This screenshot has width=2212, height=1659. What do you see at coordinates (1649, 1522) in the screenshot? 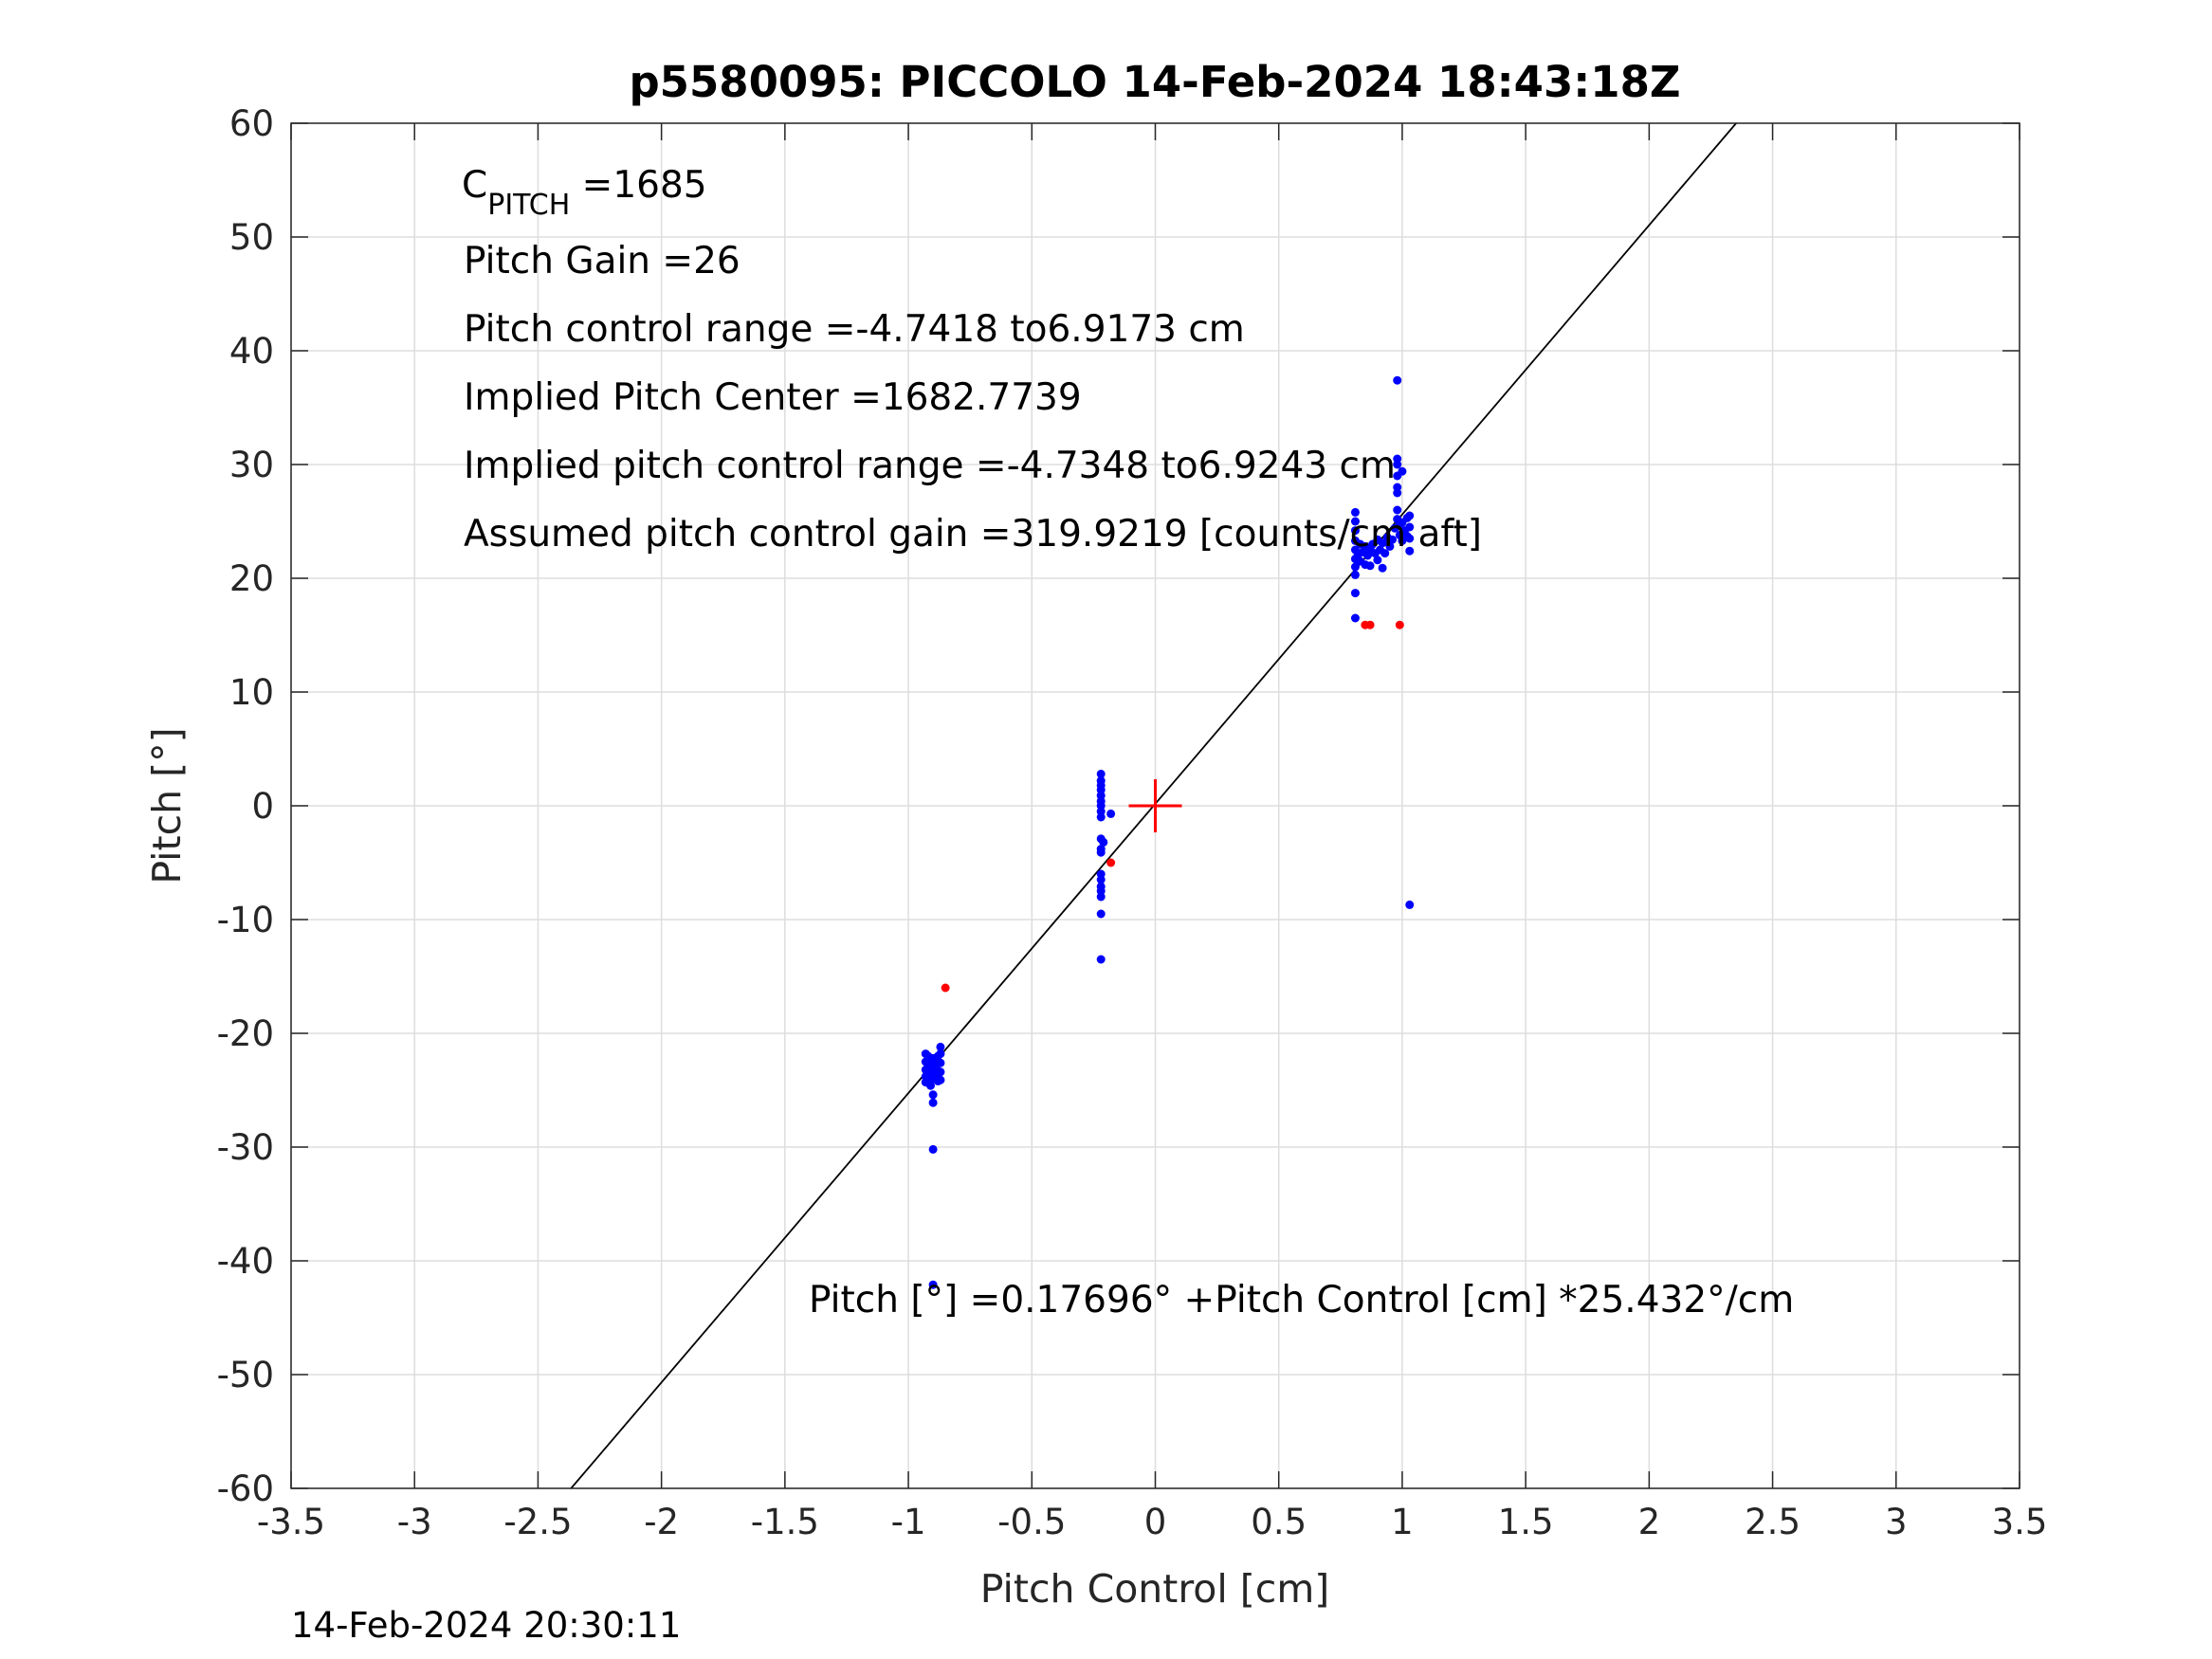
I see `x-tick-label: 2` at bounding box center [1649, 1522].